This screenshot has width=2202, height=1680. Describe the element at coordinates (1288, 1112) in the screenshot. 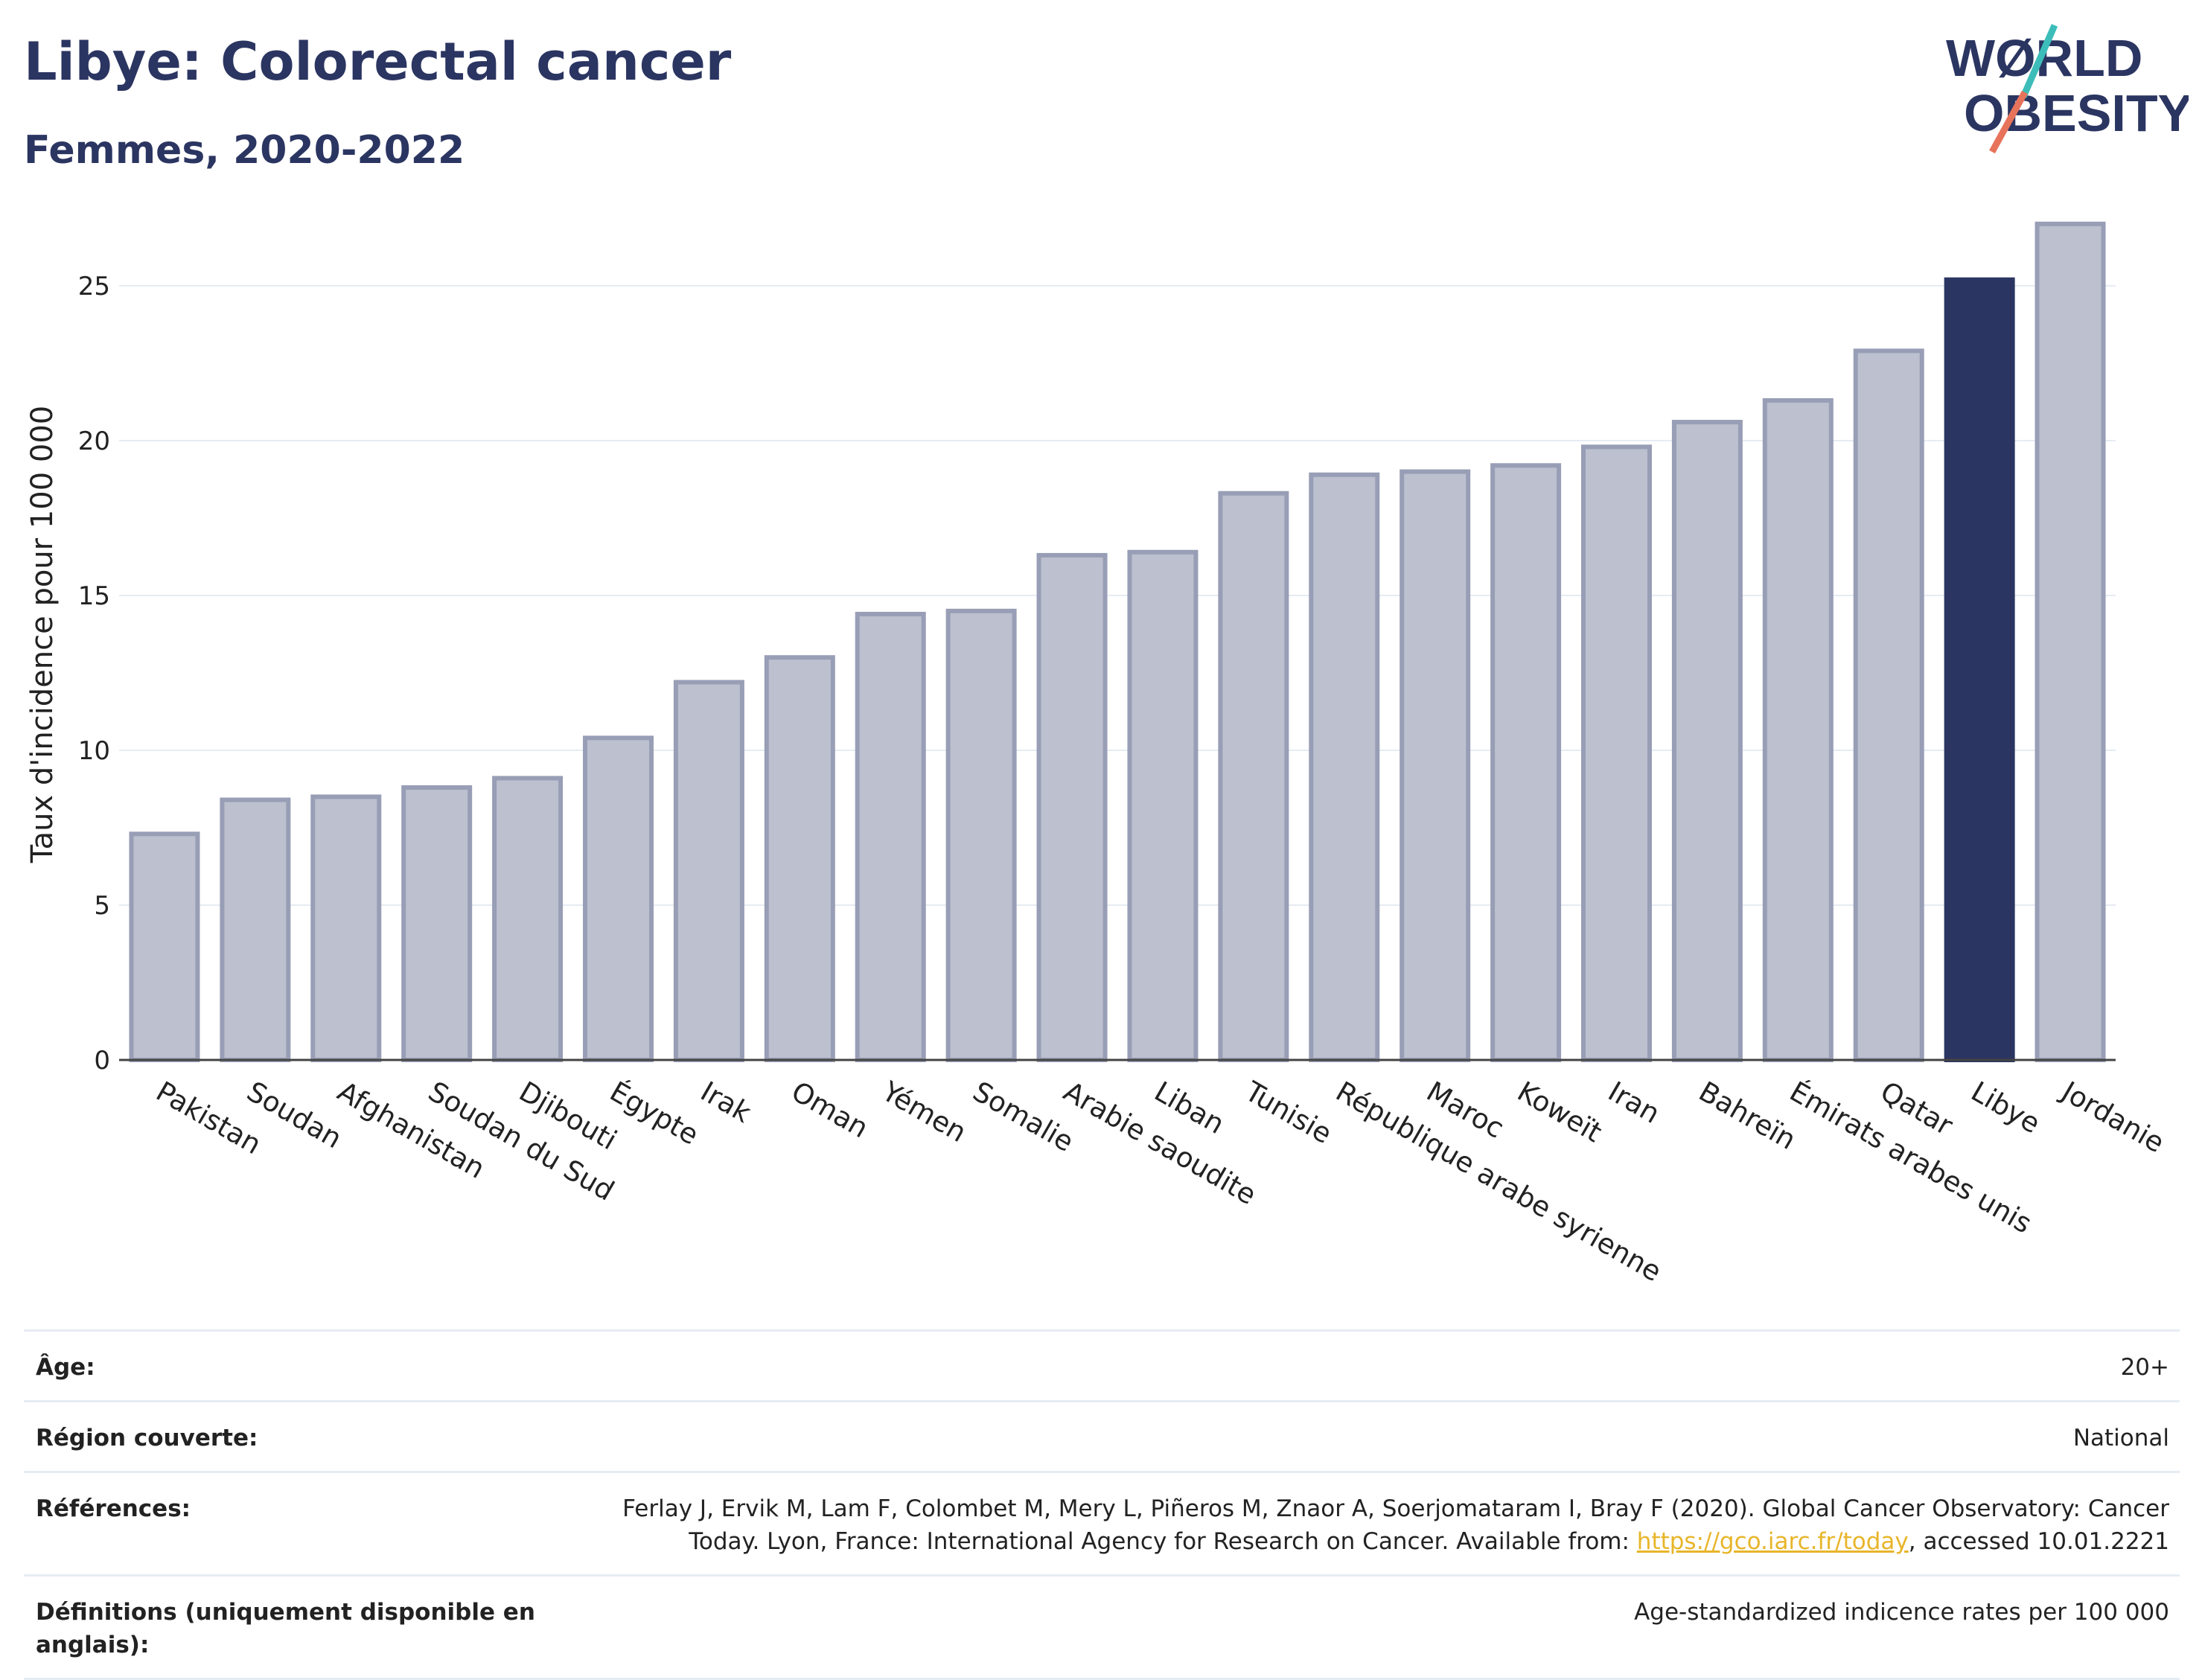

I see `x-tick-label: Tunisie` at that location.